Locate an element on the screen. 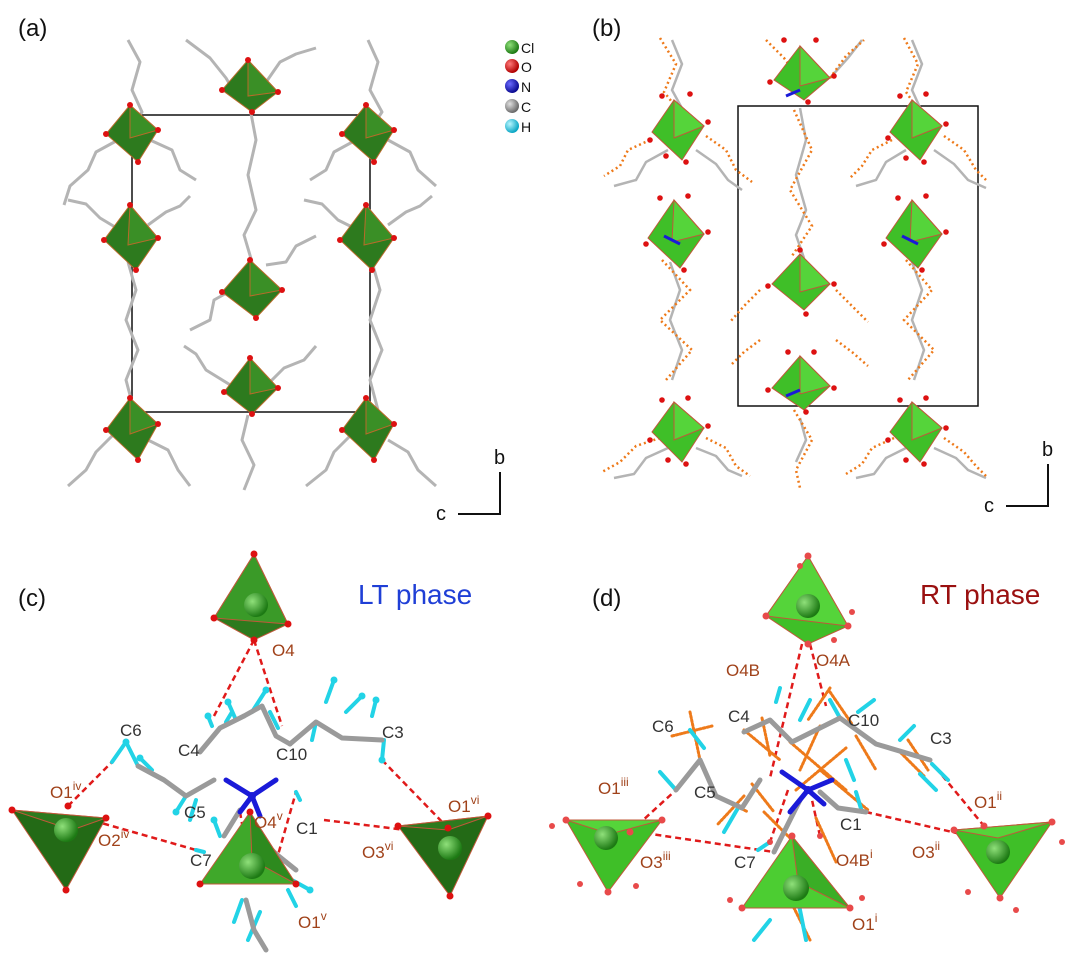  tetrahedron-top-d is located at coordinates (807, 600).